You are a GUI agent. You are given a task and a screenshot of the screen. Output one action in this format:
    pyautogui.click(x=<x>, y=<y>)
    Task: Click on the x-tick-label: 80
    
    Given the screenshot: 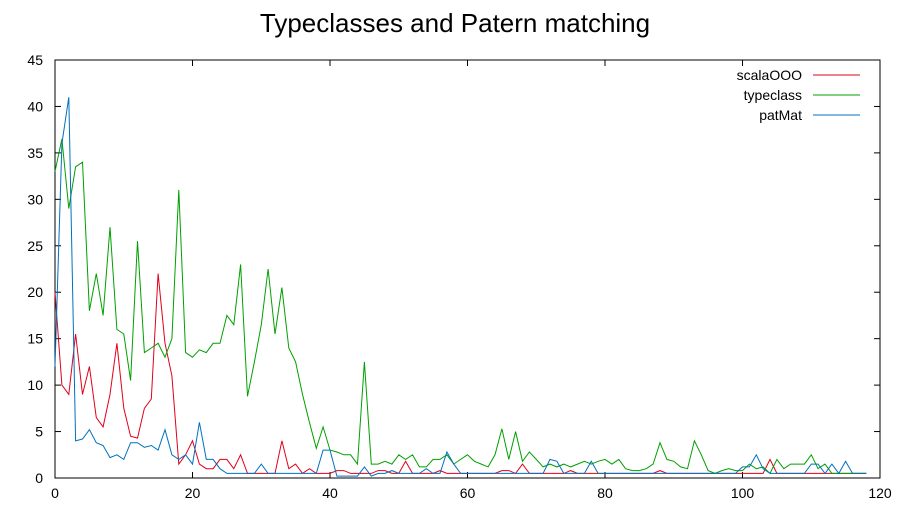 What is the action you would take?
    pyautogui.click(x=605, y=493)
    